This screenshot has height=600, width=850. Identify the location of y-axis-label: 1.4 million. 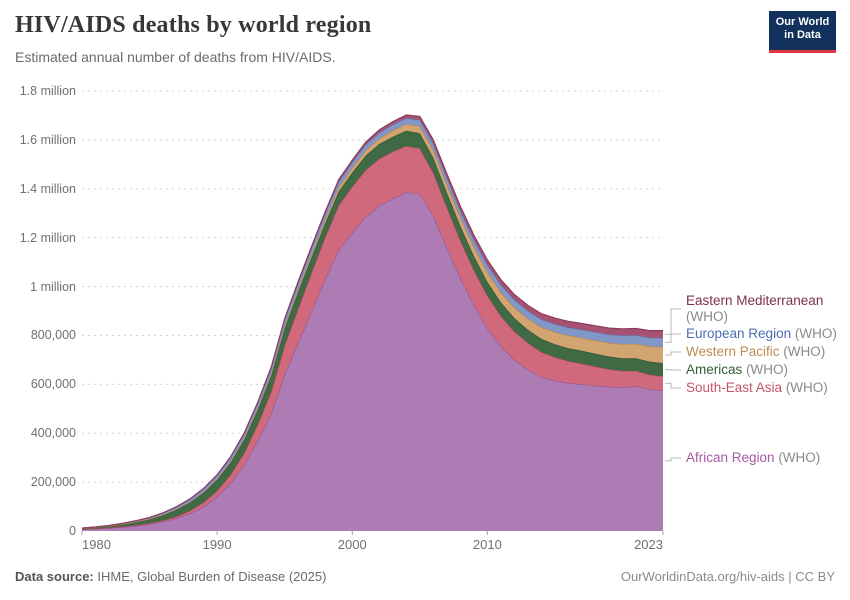
(47, 188).